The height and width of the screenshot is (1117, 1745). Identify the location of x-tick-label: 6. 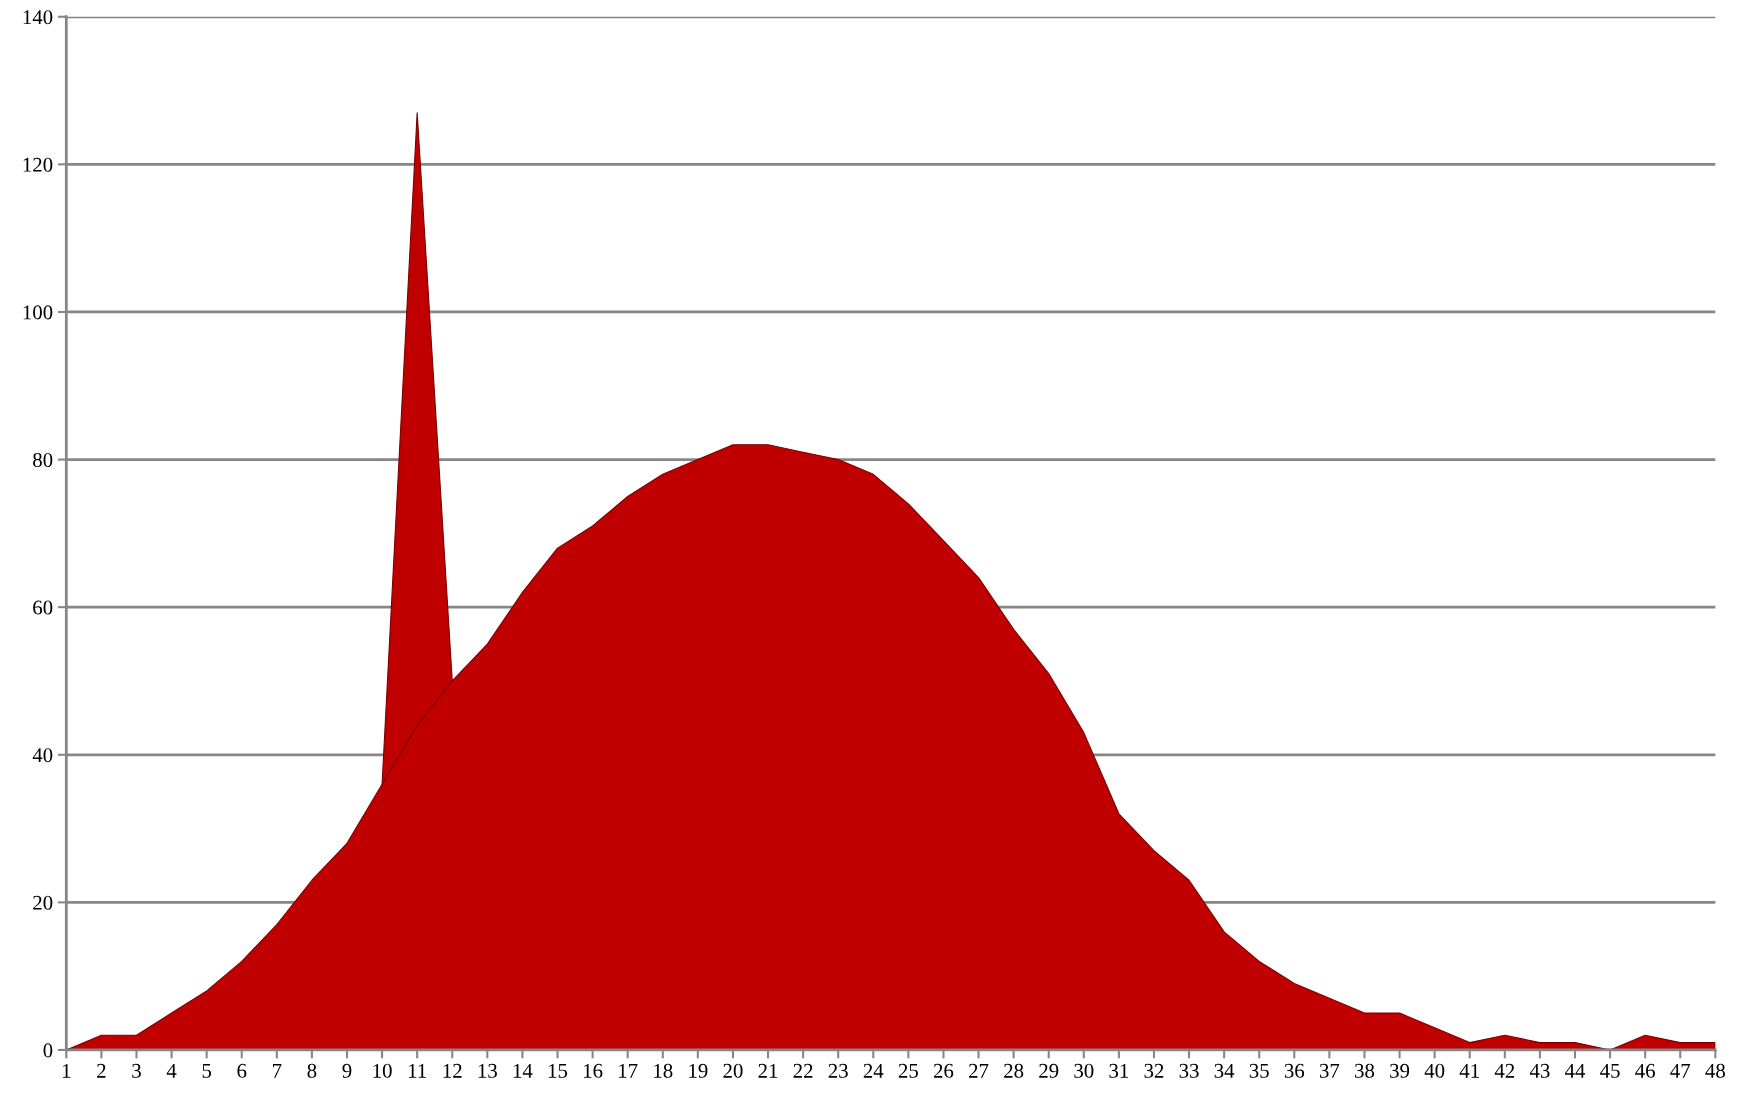
(242, 1070).